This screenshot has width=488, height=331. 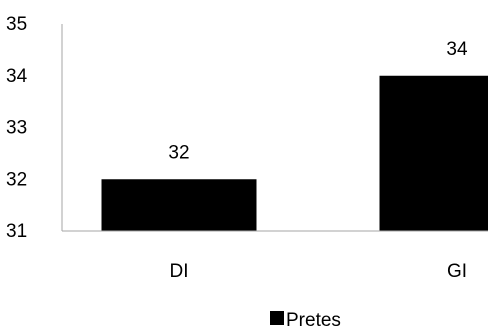 What do you see at coordinates (319, 271) in the screenshot?
I see `x-axis-ticks: DI GI` at bounding box center [319, 271].